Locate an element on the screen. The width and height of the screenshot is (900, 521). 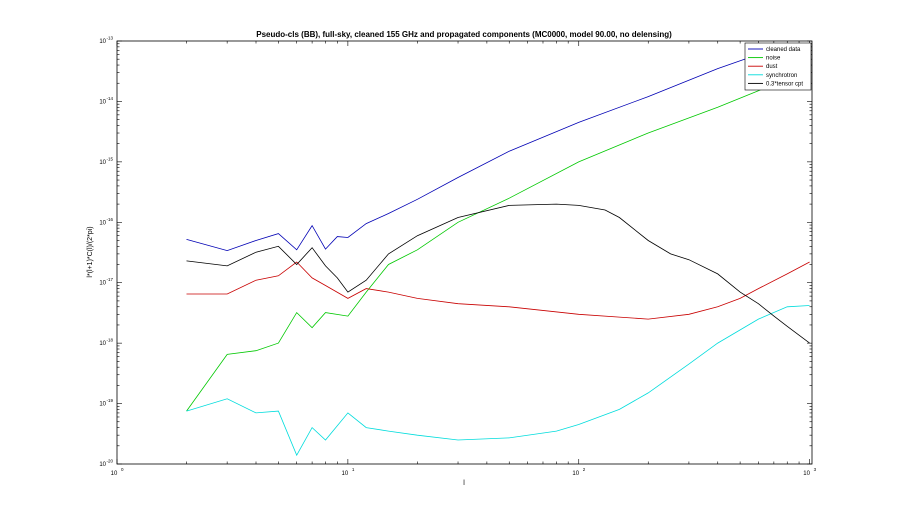
x-tick-label-exponent: 3 is located at coordinates (815, 469).